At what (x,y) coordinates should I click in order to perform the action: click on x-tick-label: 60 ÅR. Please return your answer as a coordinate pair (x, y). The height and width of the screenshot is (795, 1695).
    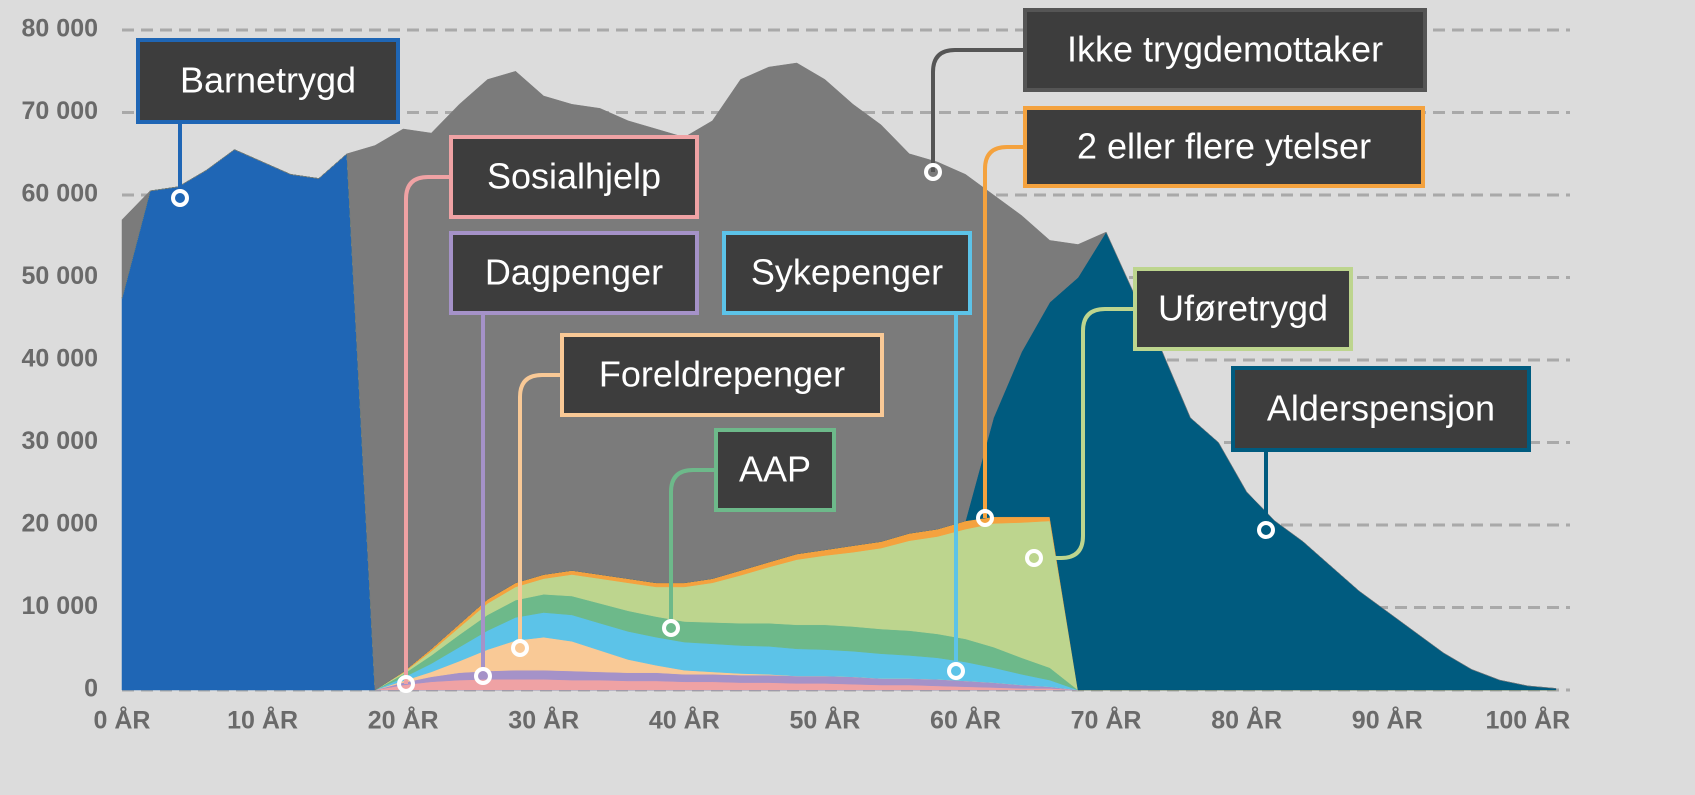
    Looking at the image, I should click on (965, 720).